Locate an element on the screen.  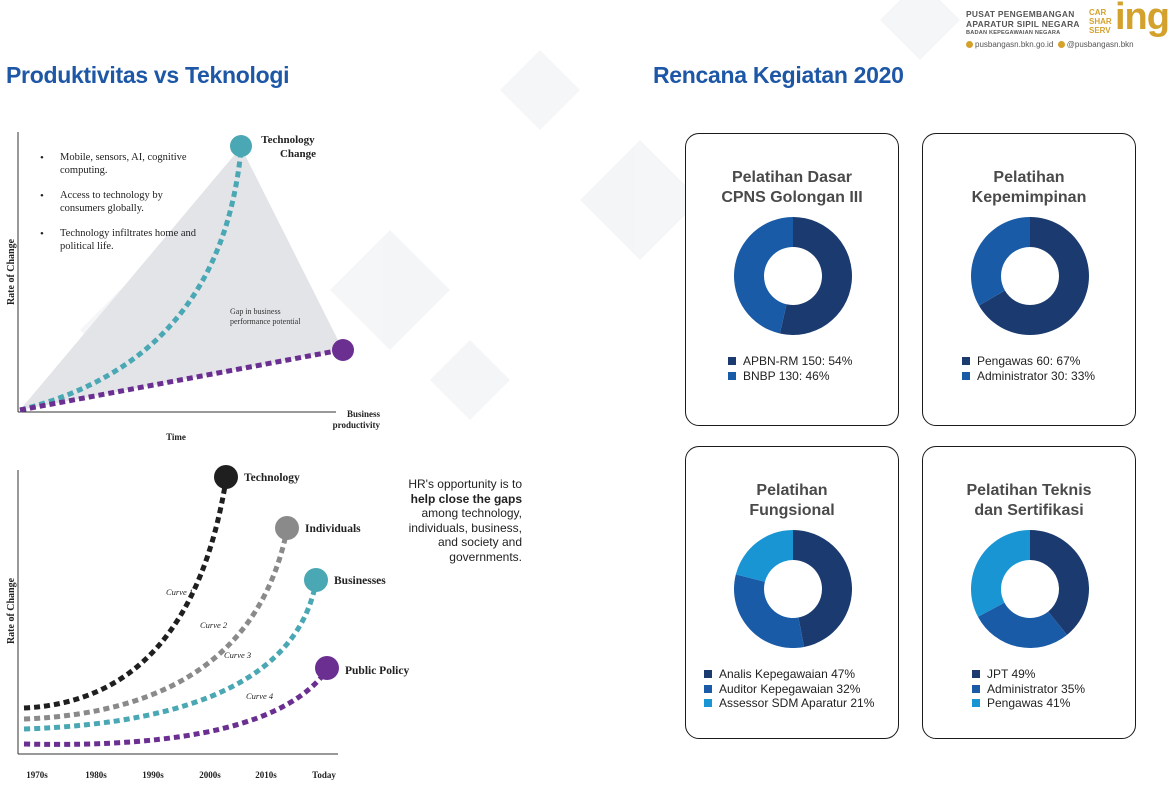
technology-change-label: Technology is located at coordinates (288, 140).